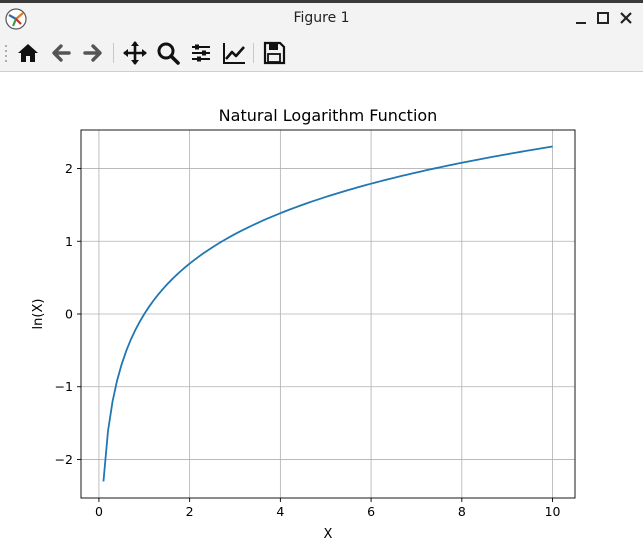 The height and width of the screenshot is (555, 643). What do you see at coordinates (64, 386) in the screenshot?
I see `y-tick-label: −1` at bounding box center [64, 386].